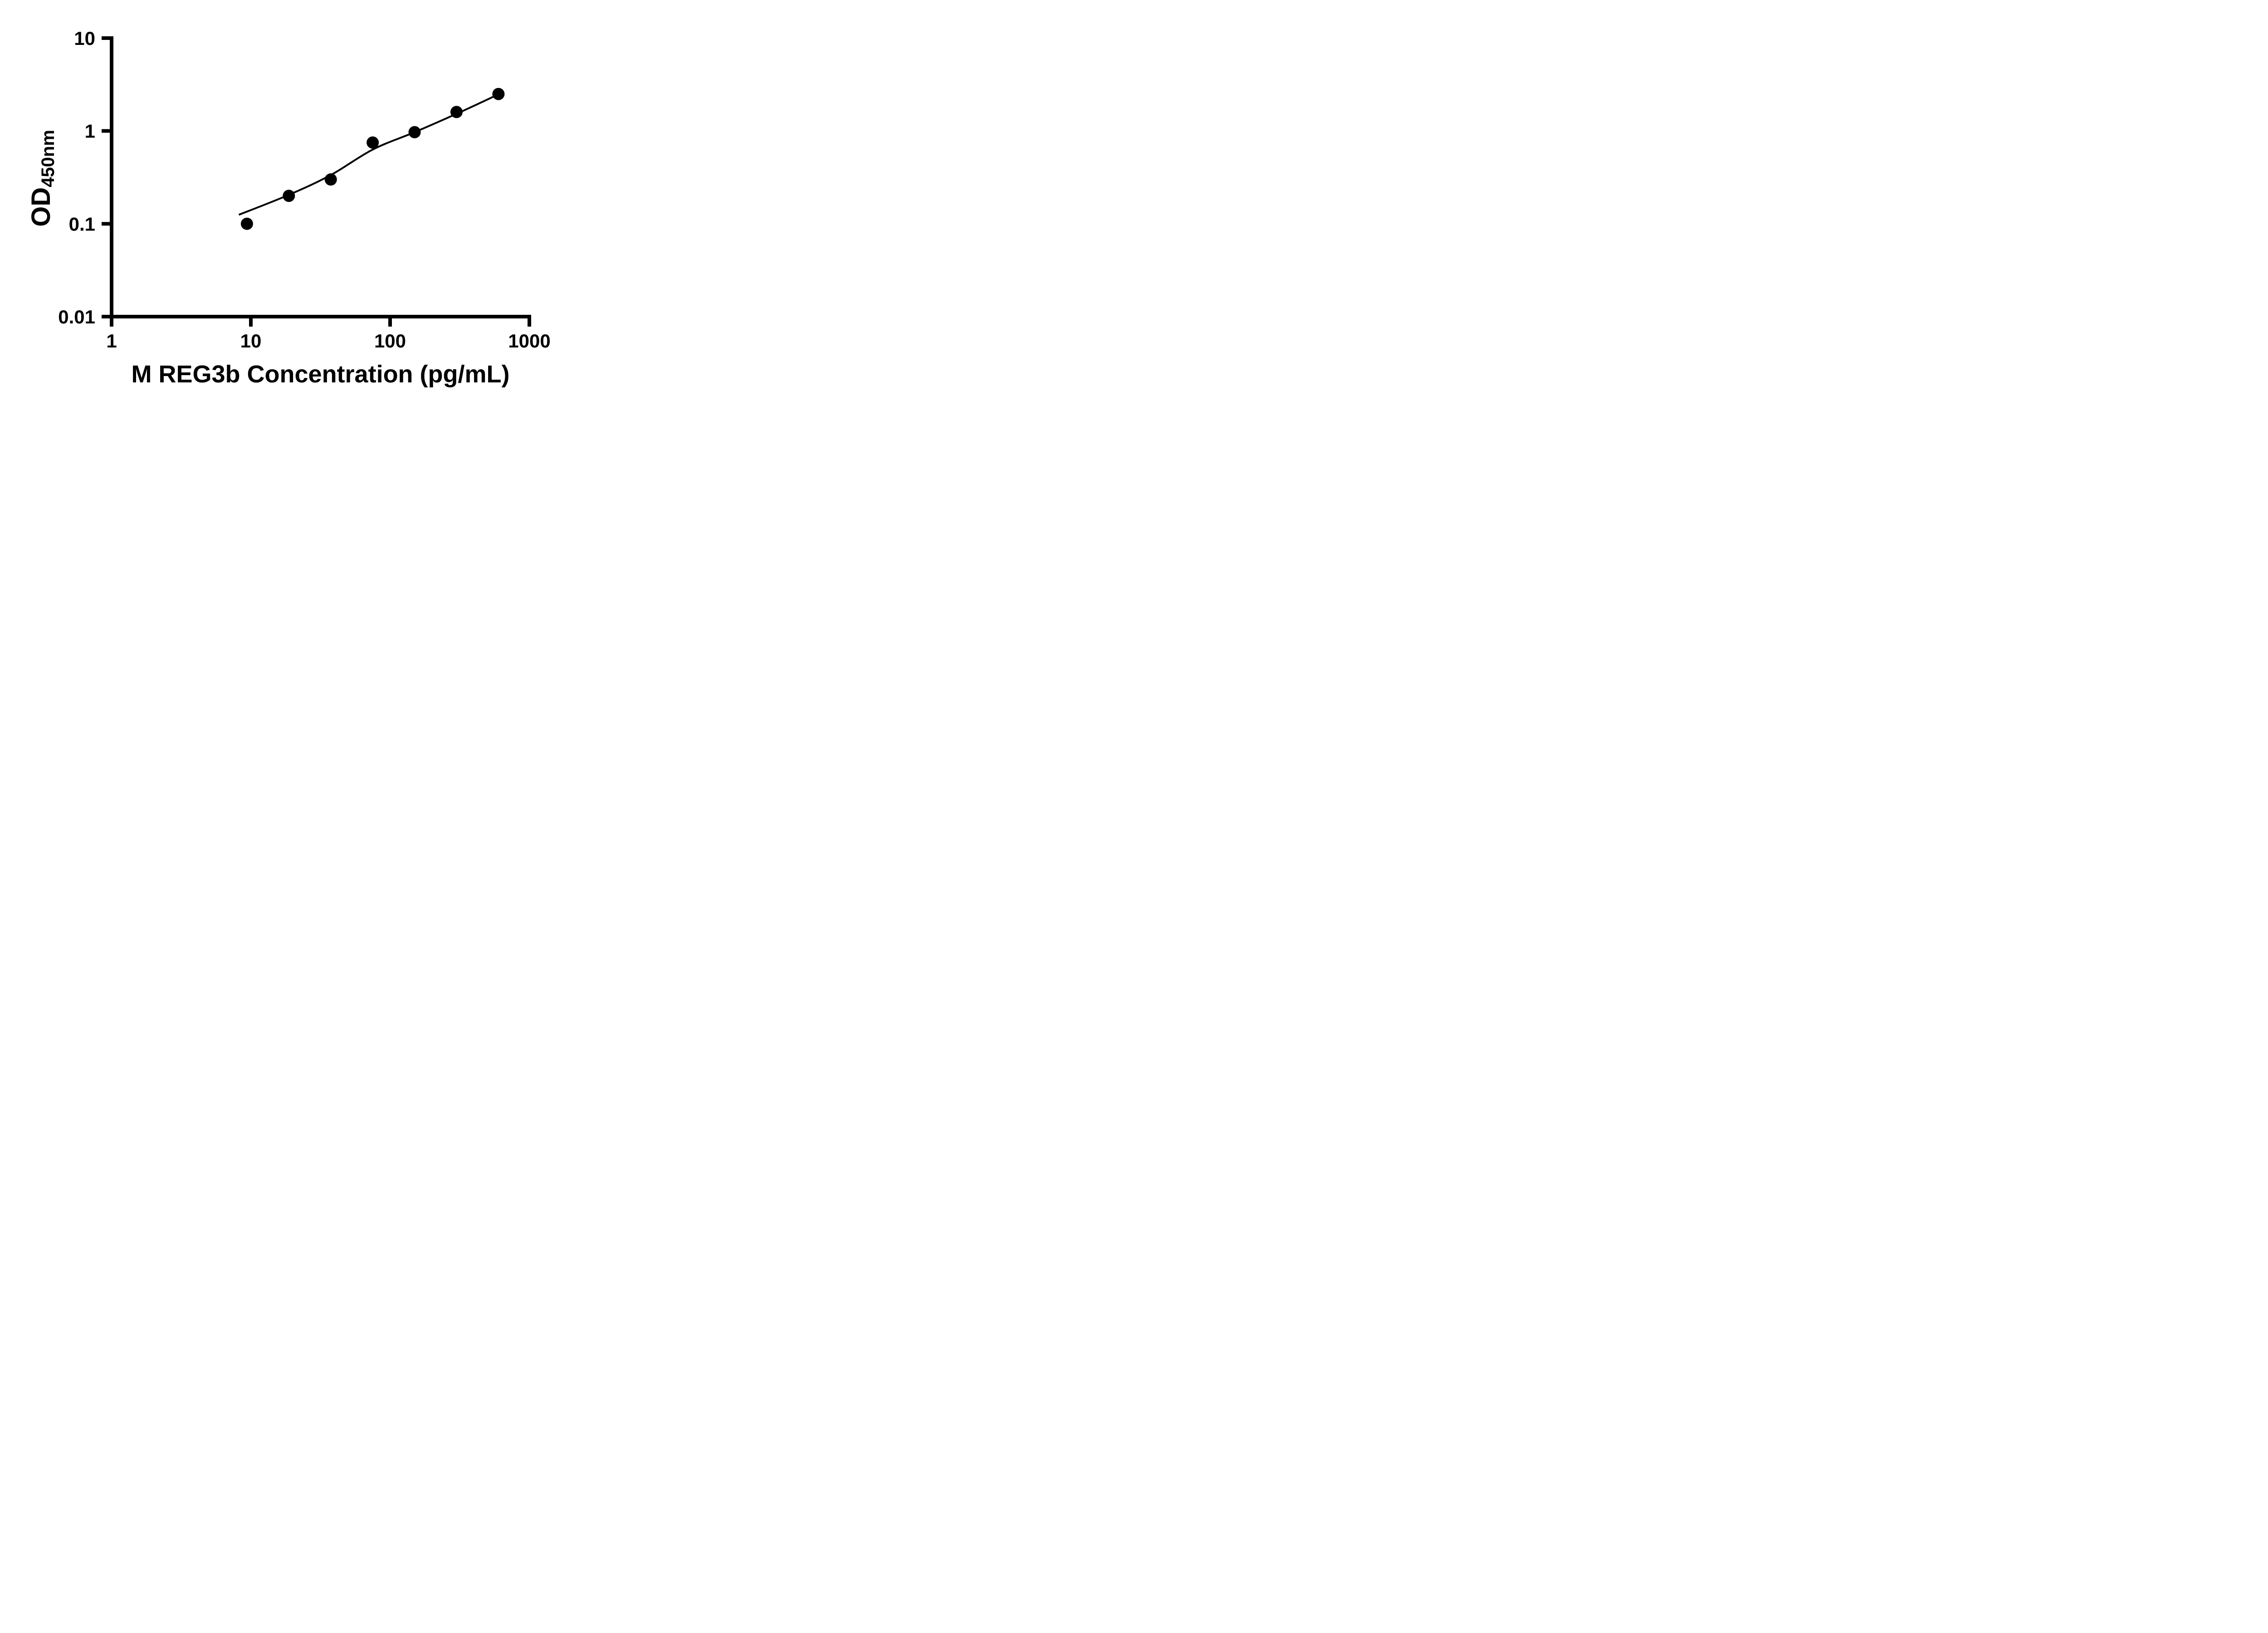  Describe the element at coordinates (77, 317) in the screenshot. I see `y-tick-label: 0.01` at that location.